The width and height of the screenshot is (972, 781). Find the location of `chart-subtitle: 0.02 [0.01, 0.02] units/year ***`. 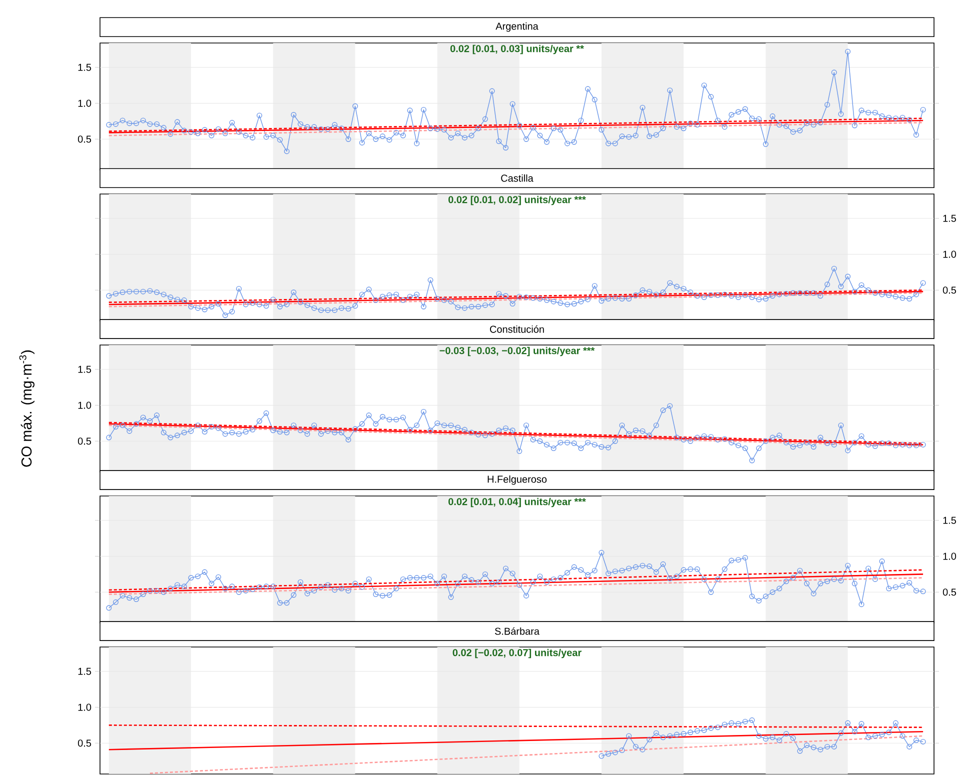

chart-subtitle: 0.02 [0.01, 0.02] units/year *** is located at coordinates (517, 201).